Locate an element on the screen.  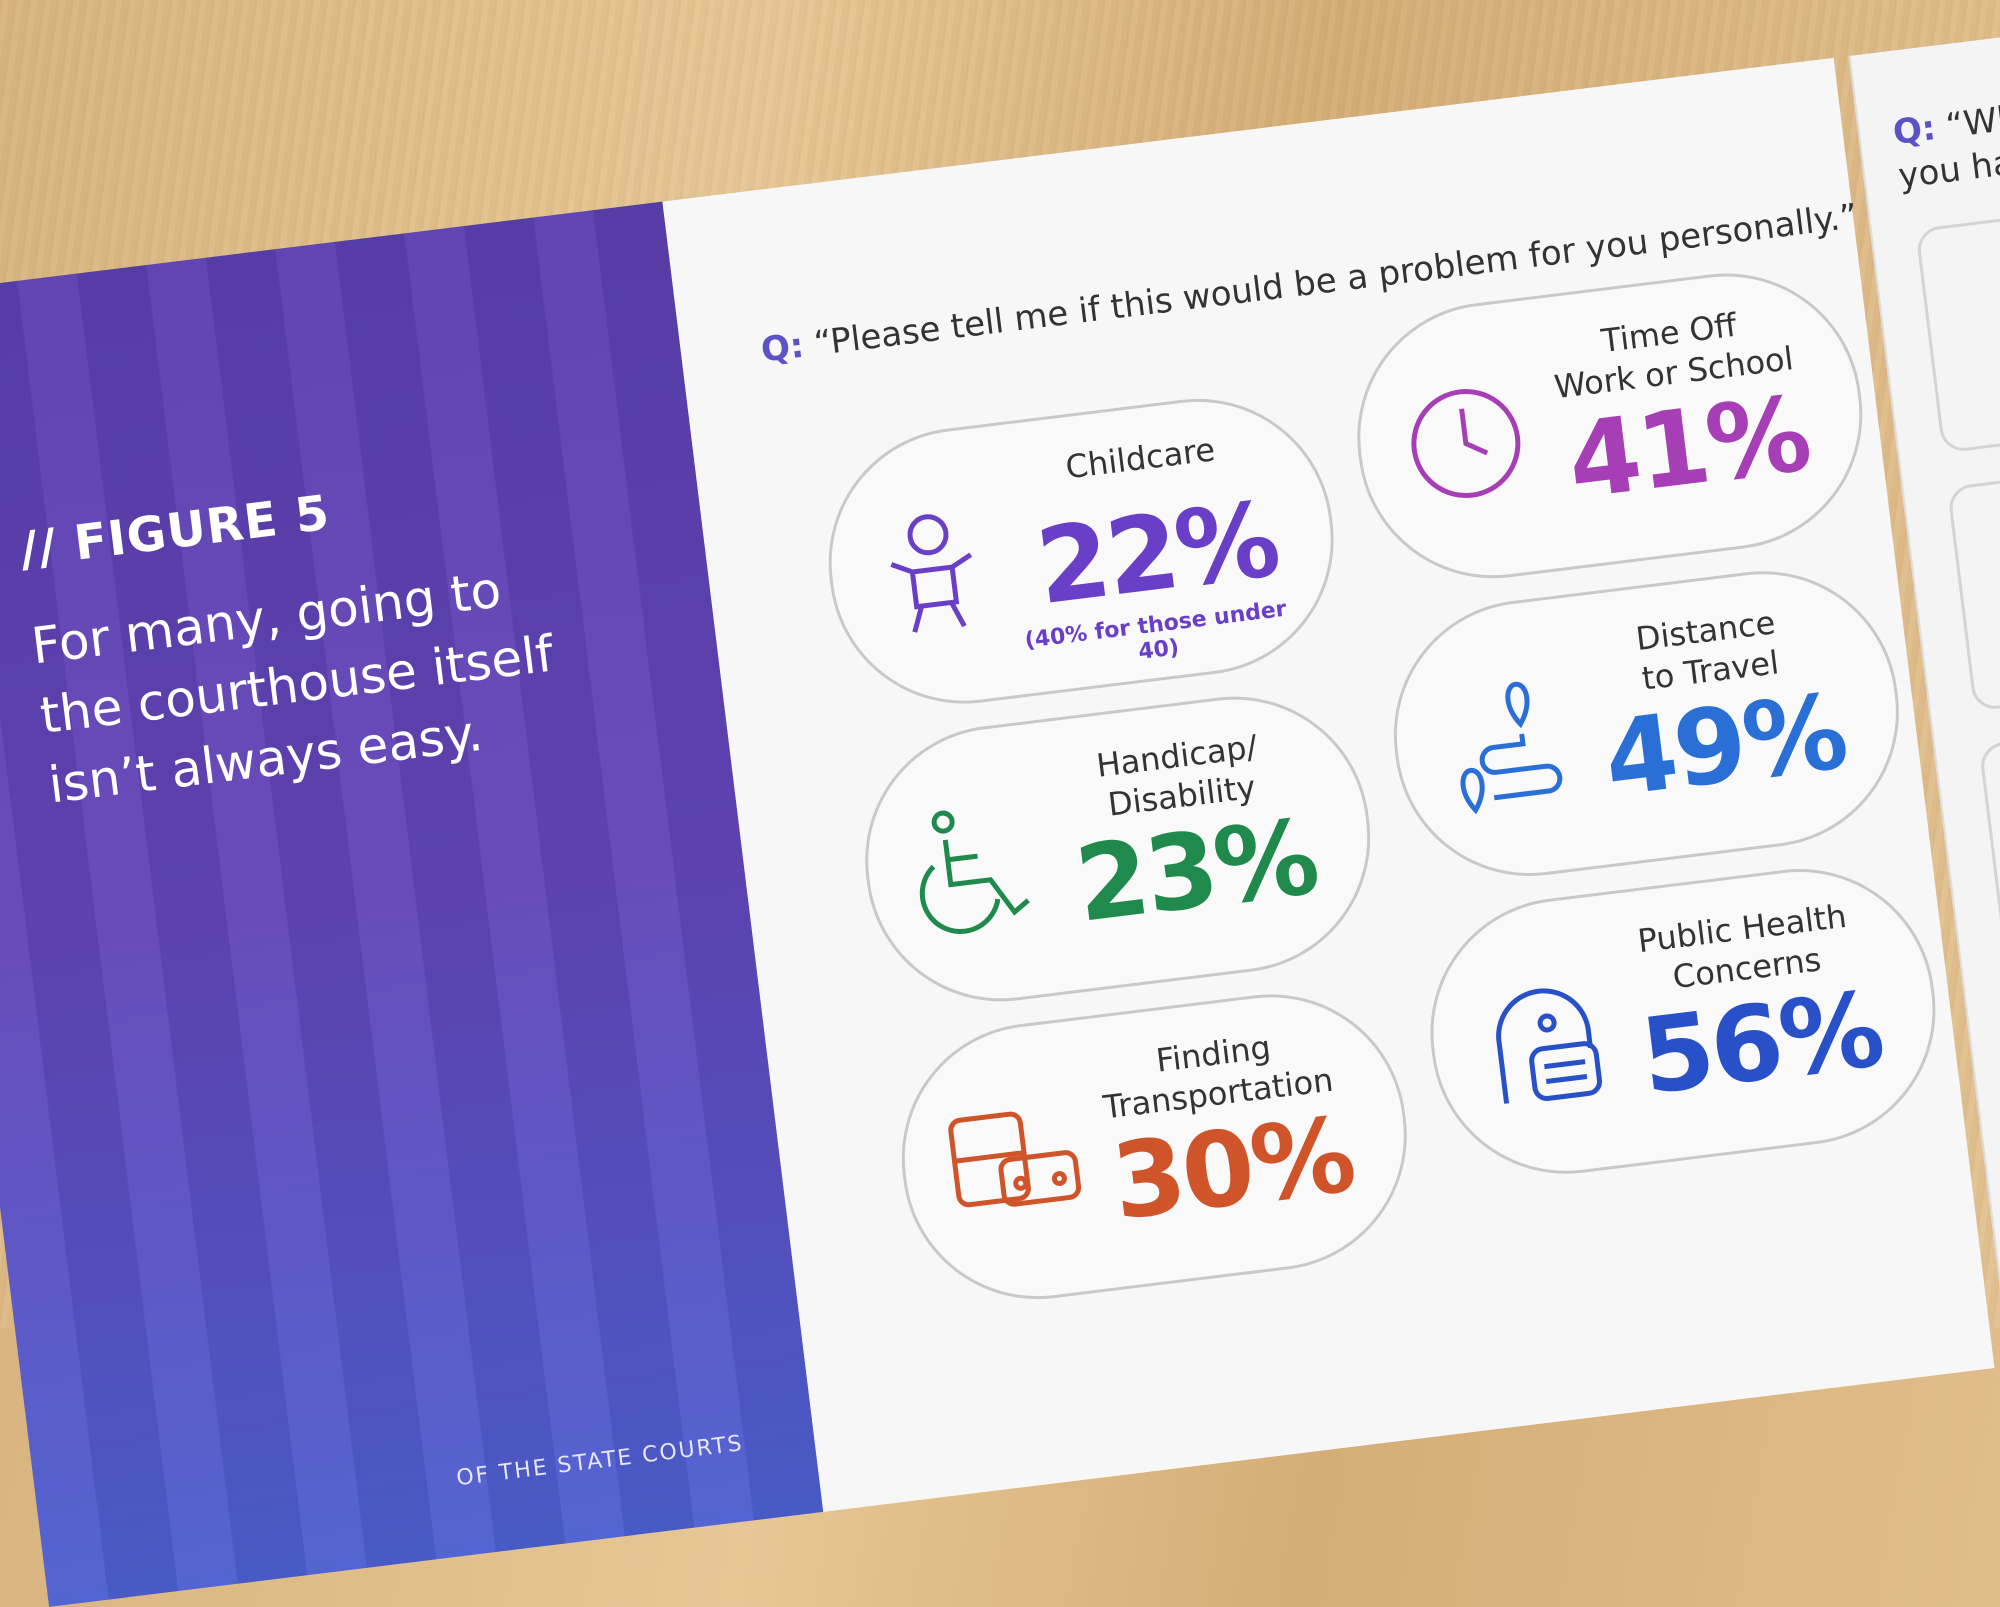
card: Time Off Work or School 41% is located at coordinates (1609, 426).